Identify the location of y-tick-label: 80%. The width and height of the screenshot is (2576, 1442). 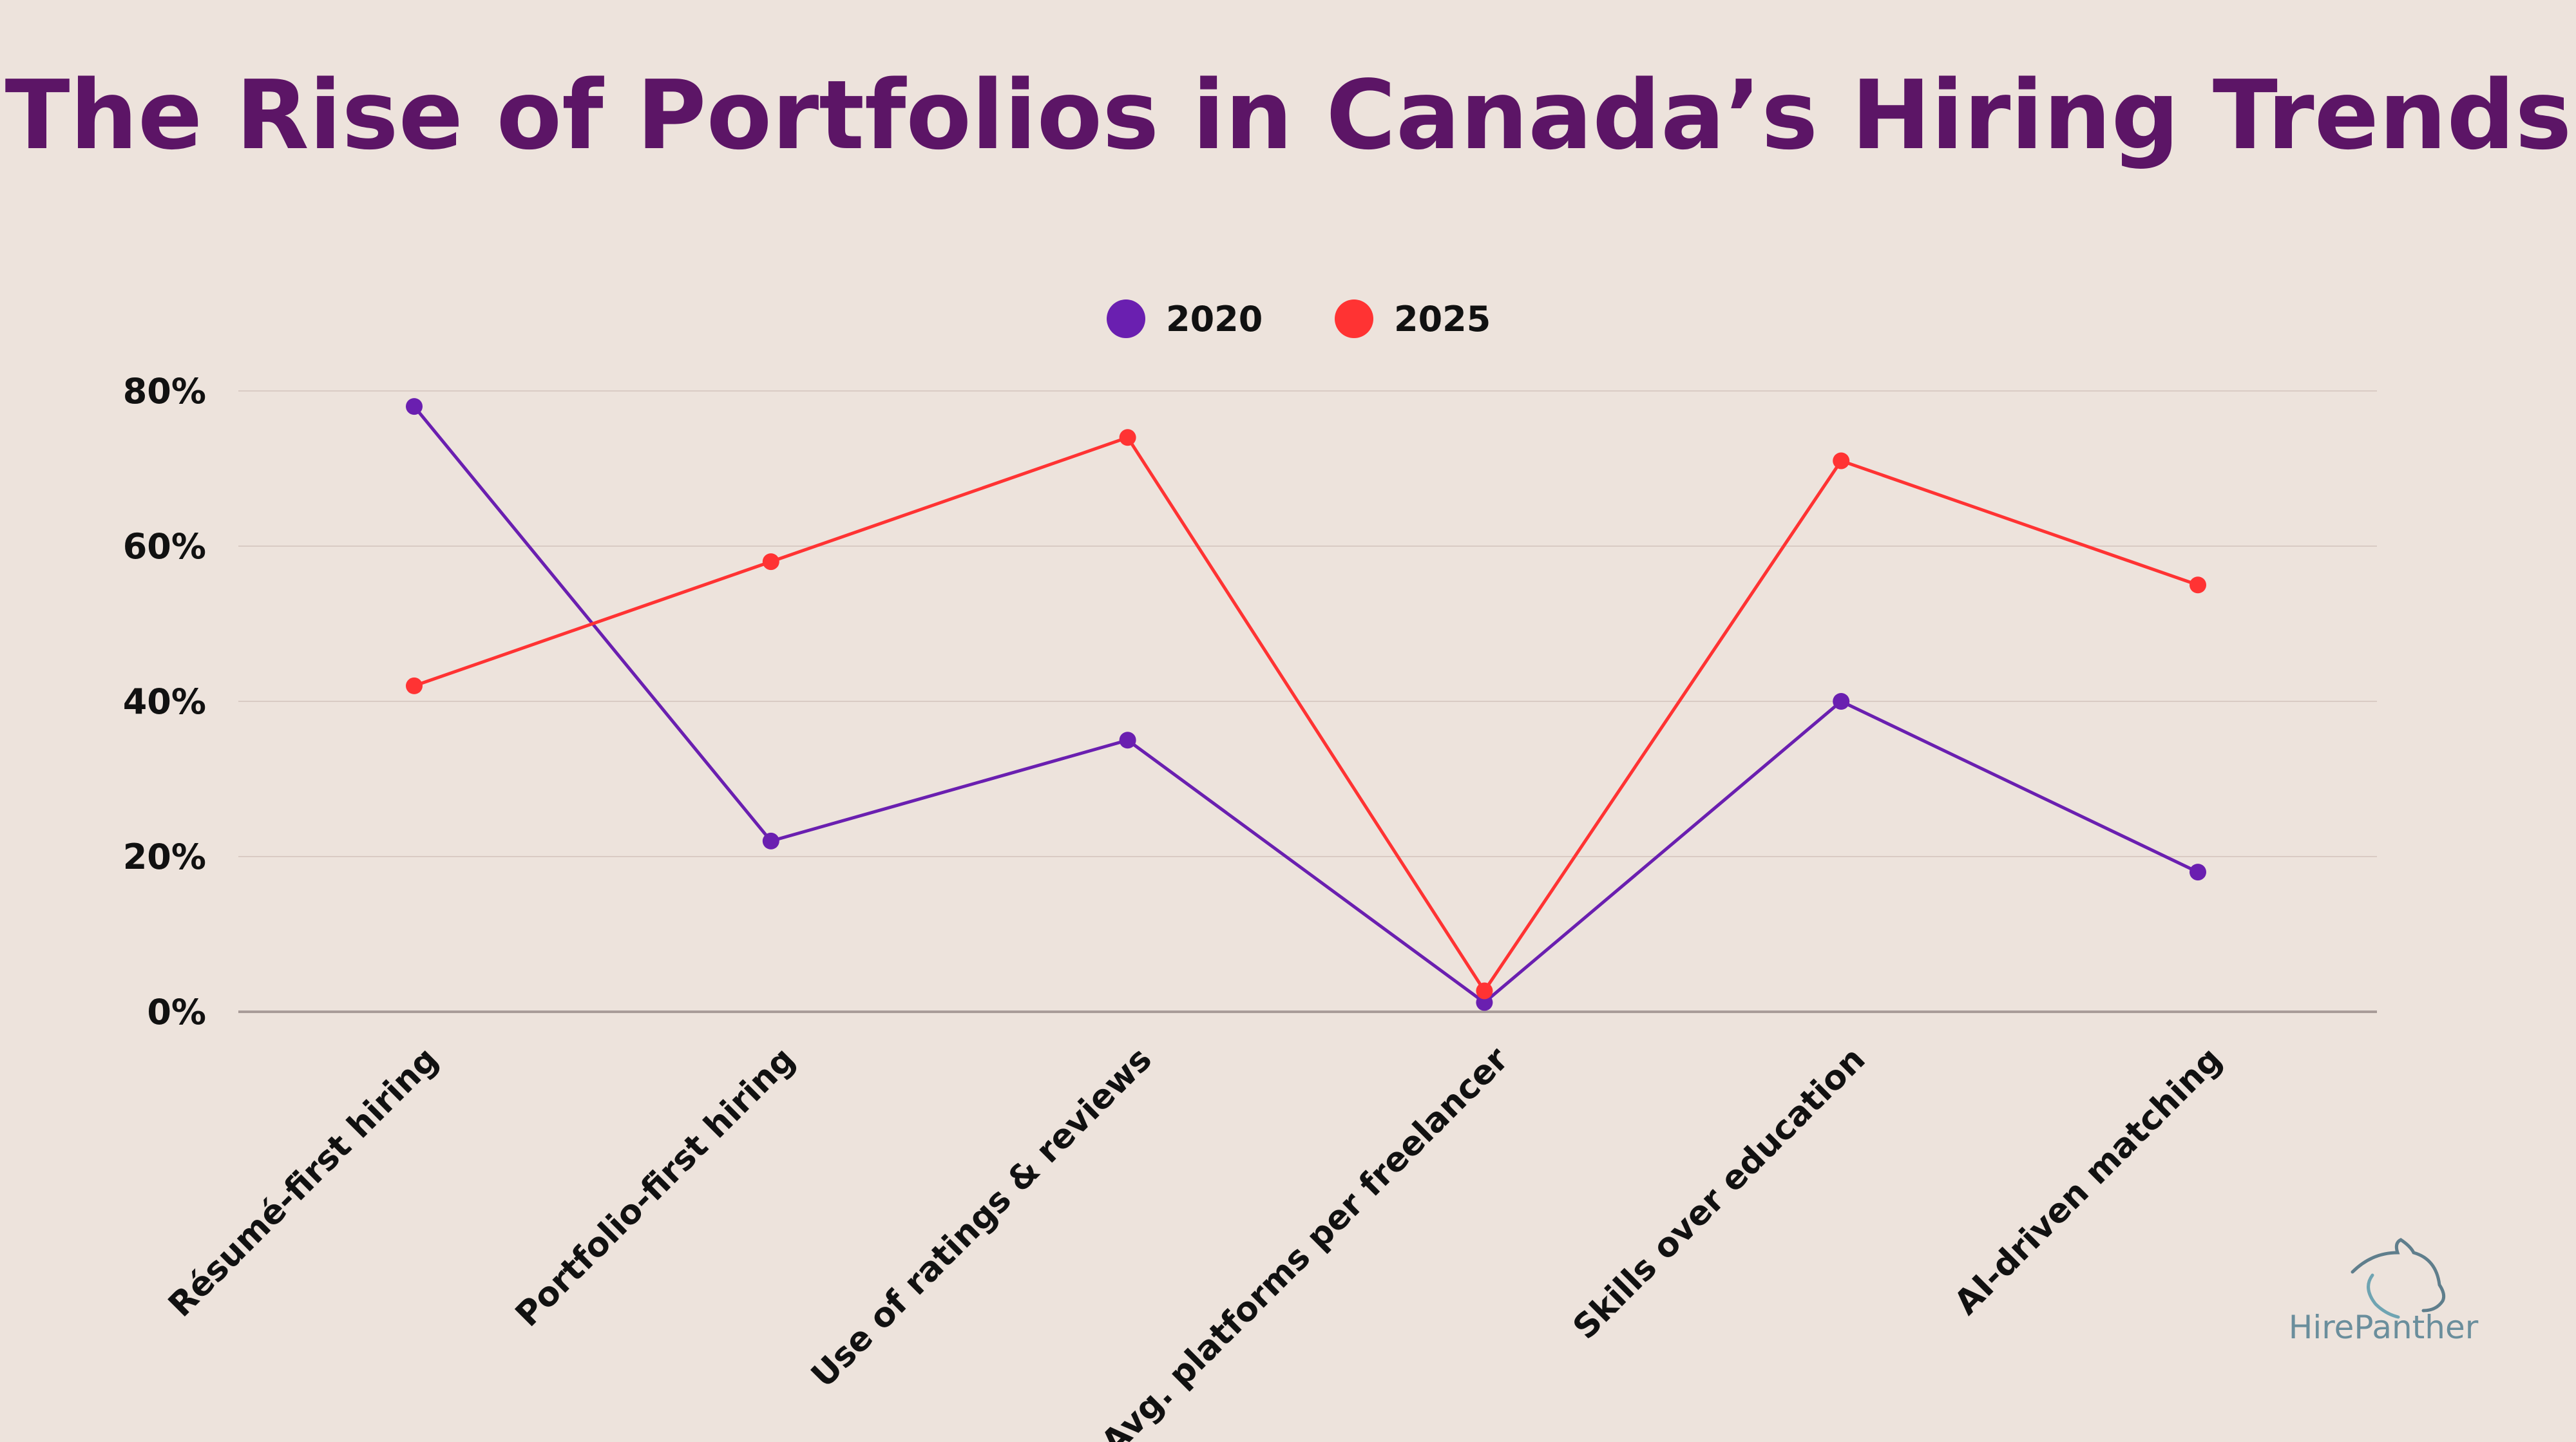
(164, 391).